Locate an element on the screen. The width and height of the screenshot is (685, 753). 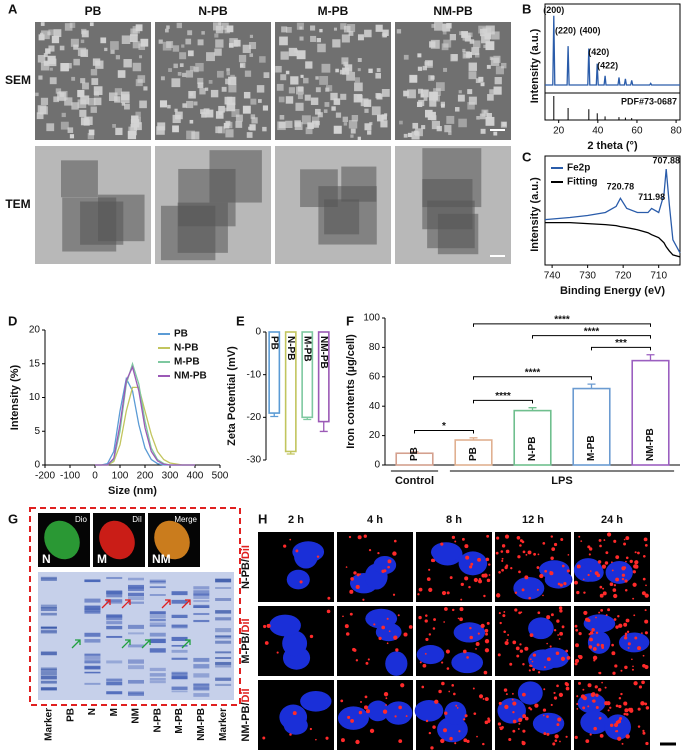
image-label: Merge is located at coordinates (185, 519).